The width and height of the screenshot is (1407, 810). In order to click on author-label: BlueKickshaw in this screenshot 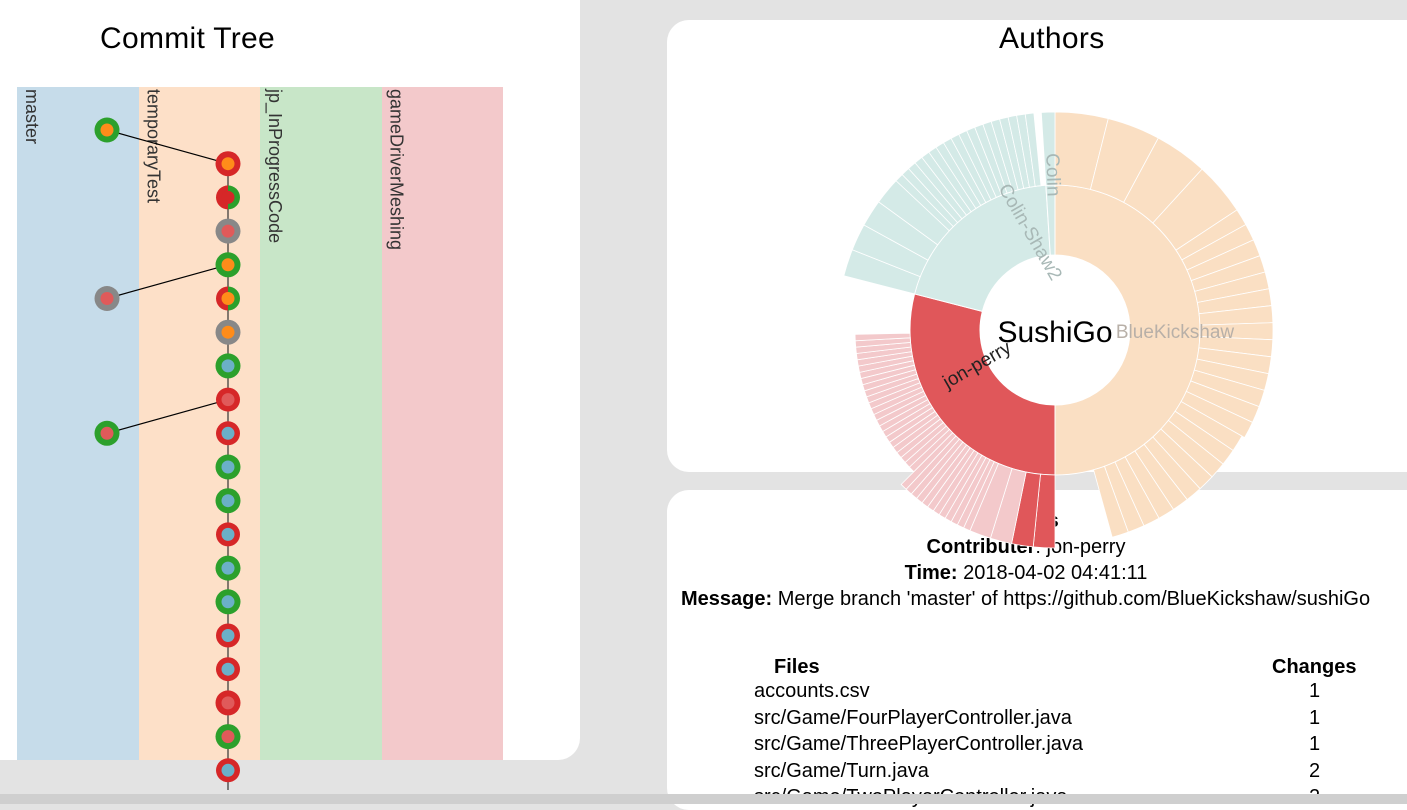, I will do `click(1175, 332)`.